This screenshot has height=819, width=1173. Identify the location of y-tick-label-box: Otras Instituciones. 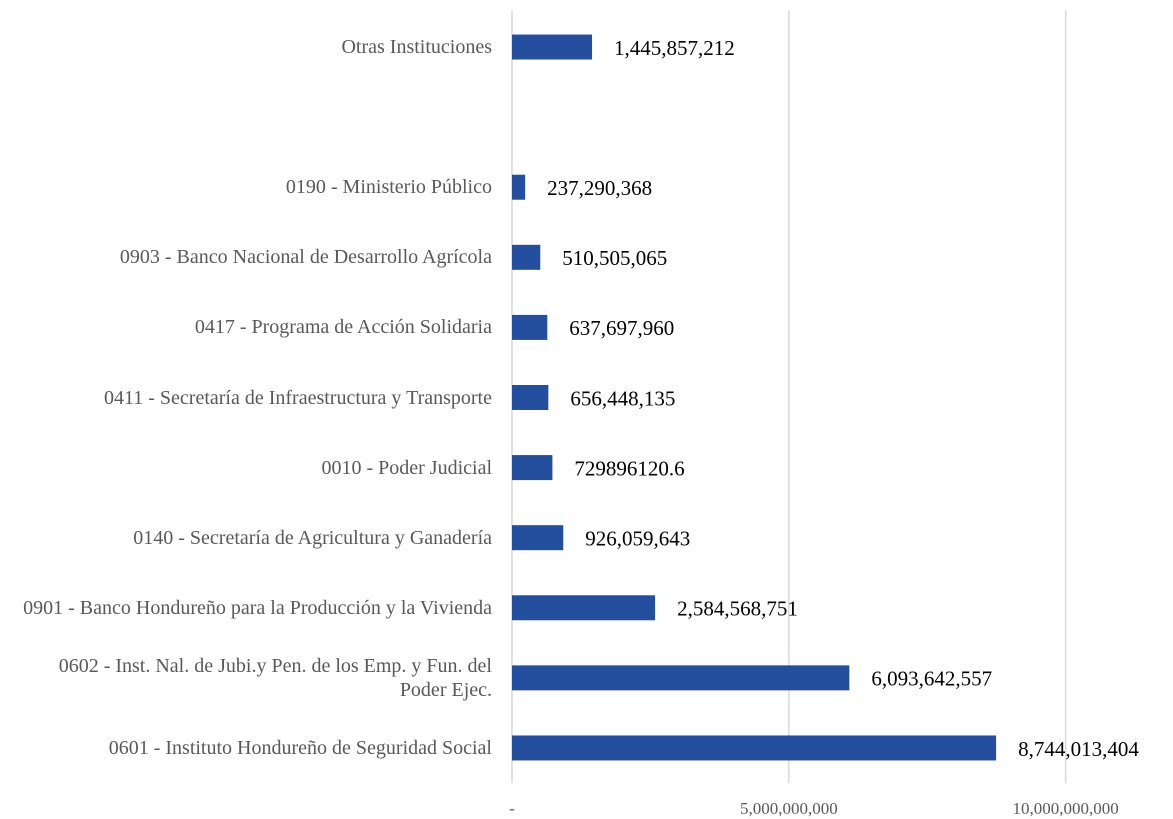
(246, 47).